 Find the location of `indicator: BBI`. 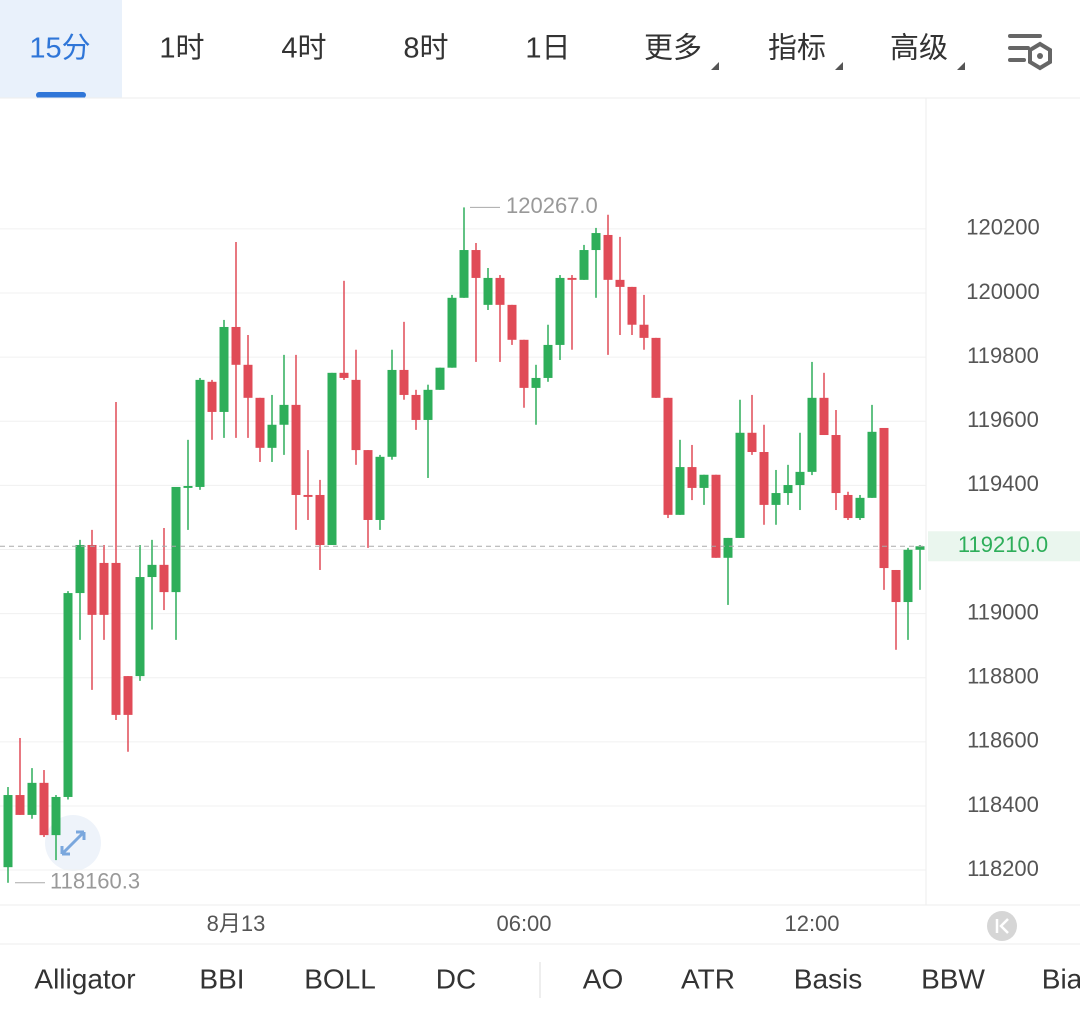

indicator: BBI is located at coordinates (221, 978).